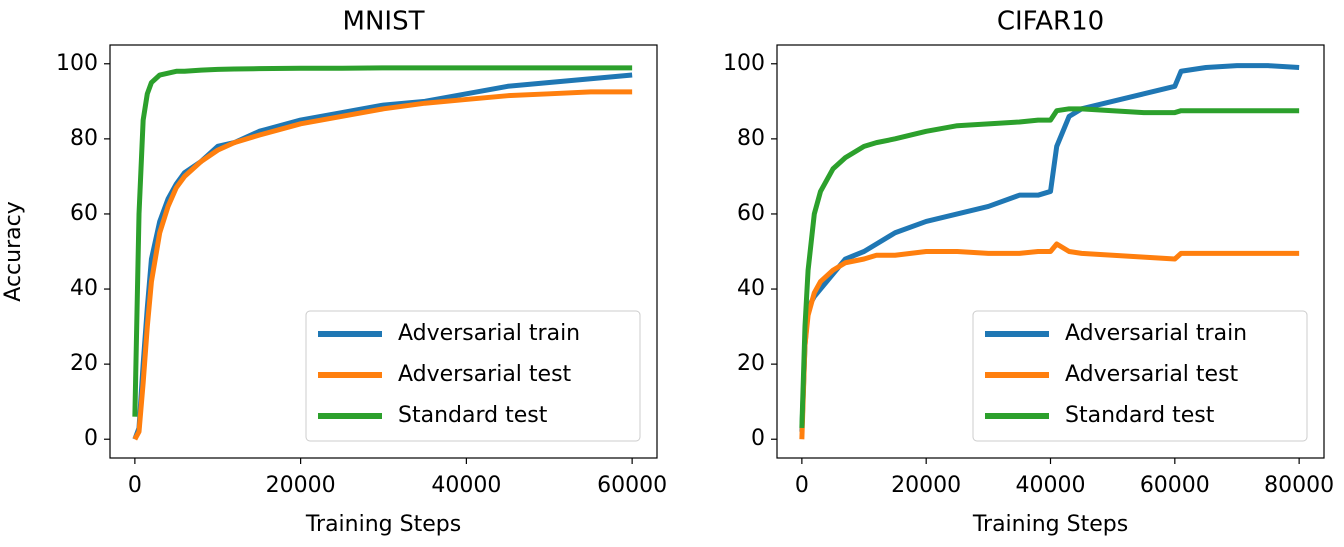  I want to click on chart-title: MNIST, so click(384, 22).